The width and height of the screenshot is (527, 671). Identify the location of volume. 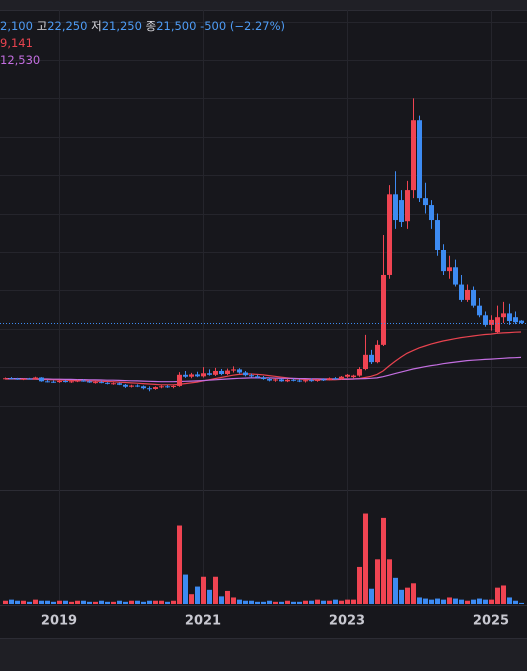
(263, 558).